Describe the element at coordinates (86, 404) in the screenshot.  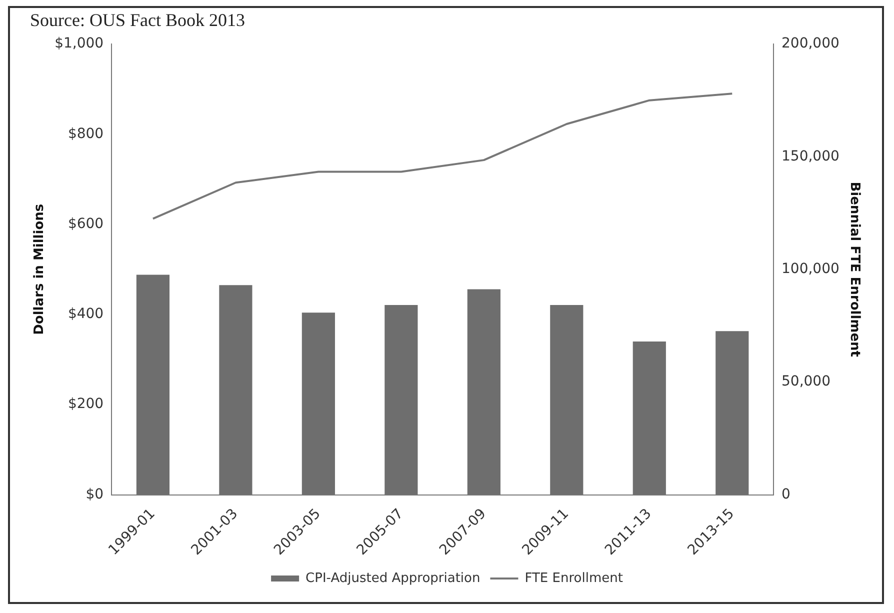
I see `y-tick-label: $200` at that location.